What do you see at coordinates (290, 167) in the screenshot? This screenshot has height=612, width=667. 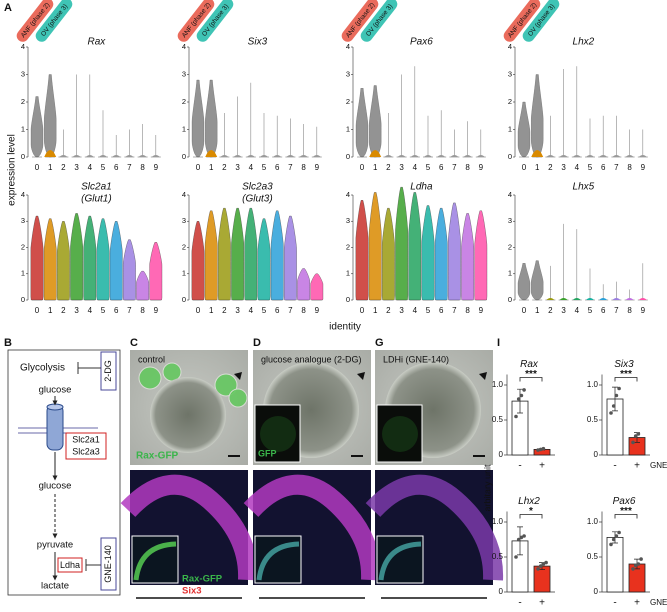 I see `x-tick-label: 7` at bounding box center [290, 167].